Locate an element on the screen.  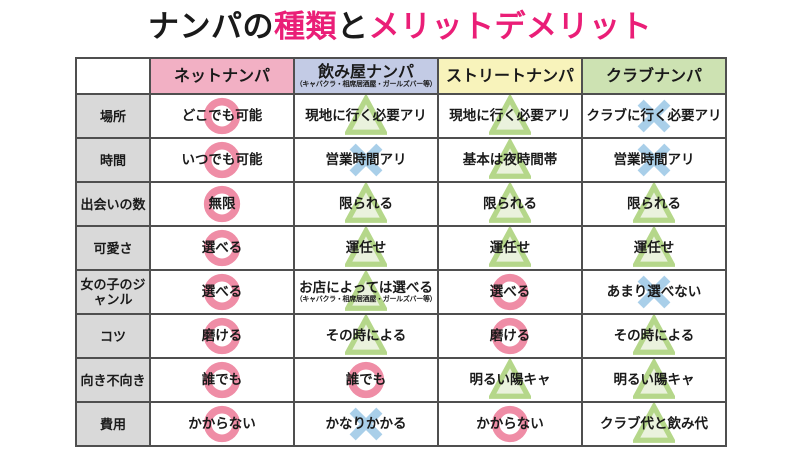
cell-text: あまり選べない is located at coordinates (654, 291).